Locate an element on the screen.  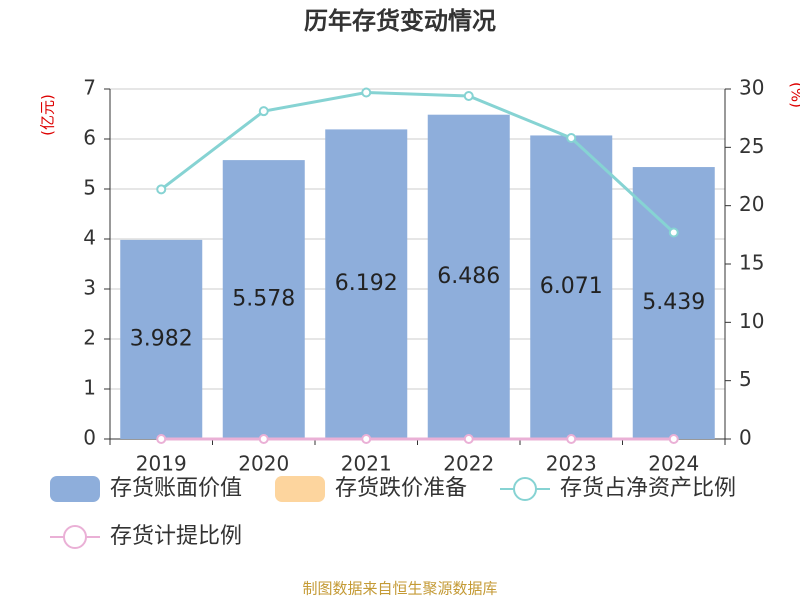
y2-tick-label: 30 is located at coordinates (751, 88).